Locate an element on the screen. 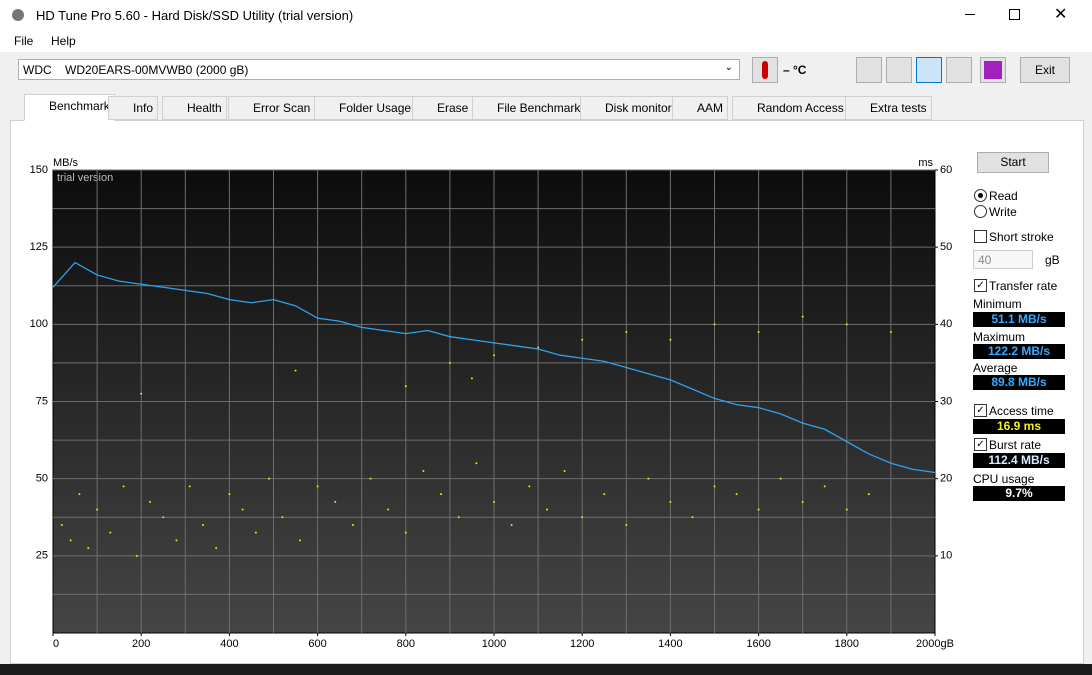 Image resolution: width=1092 pixels, height=675 pixels. x-tick-label: 1600 is located at coordinates (758, 644).